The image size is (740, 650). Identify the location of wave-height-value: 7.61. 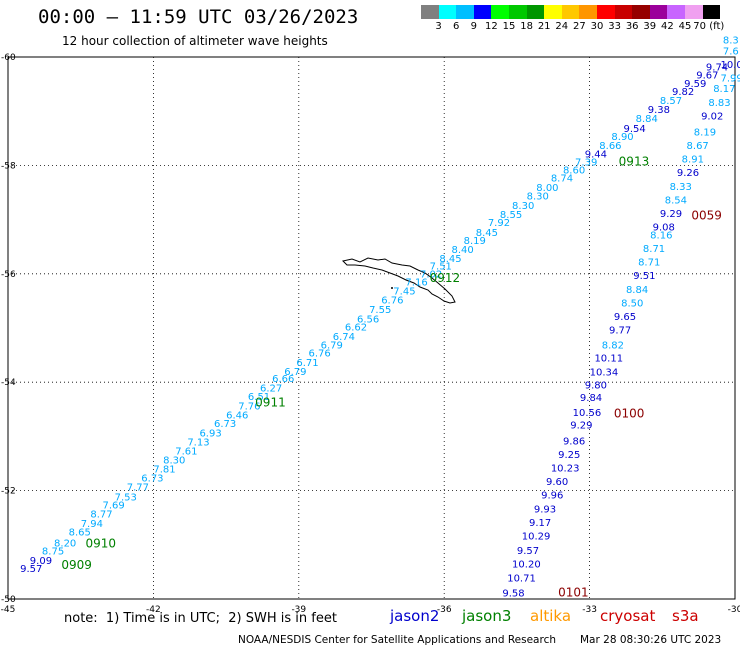
(186, 451).